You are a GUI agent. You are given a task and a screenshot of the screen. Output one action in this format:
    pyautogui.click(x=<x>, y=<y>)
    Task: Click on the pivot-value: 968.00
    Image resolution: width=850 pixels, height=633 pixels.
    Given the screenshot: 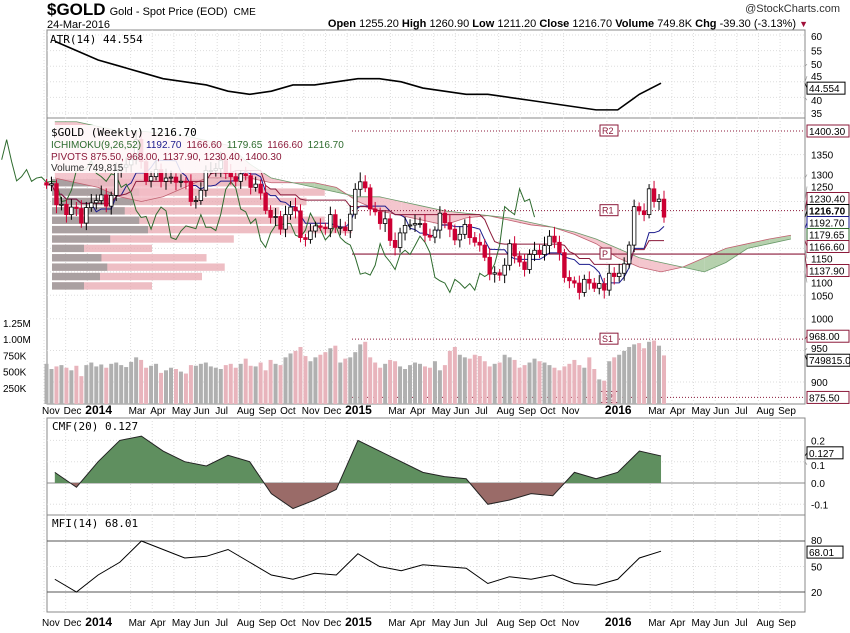 What is the action you would take?
    pyautogui.click(x=824, y=337)
    